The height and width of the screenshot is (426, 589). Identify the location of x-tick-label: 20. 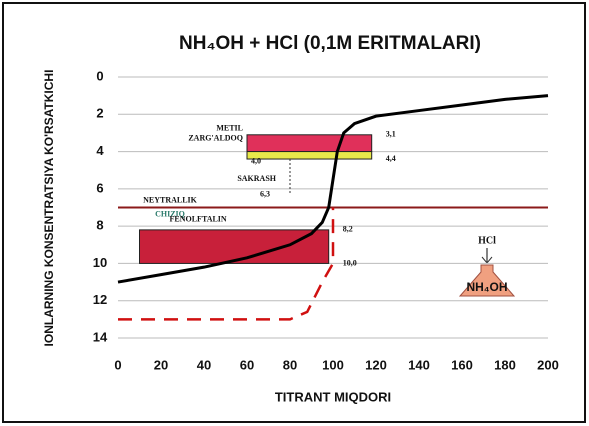
(161, 364).